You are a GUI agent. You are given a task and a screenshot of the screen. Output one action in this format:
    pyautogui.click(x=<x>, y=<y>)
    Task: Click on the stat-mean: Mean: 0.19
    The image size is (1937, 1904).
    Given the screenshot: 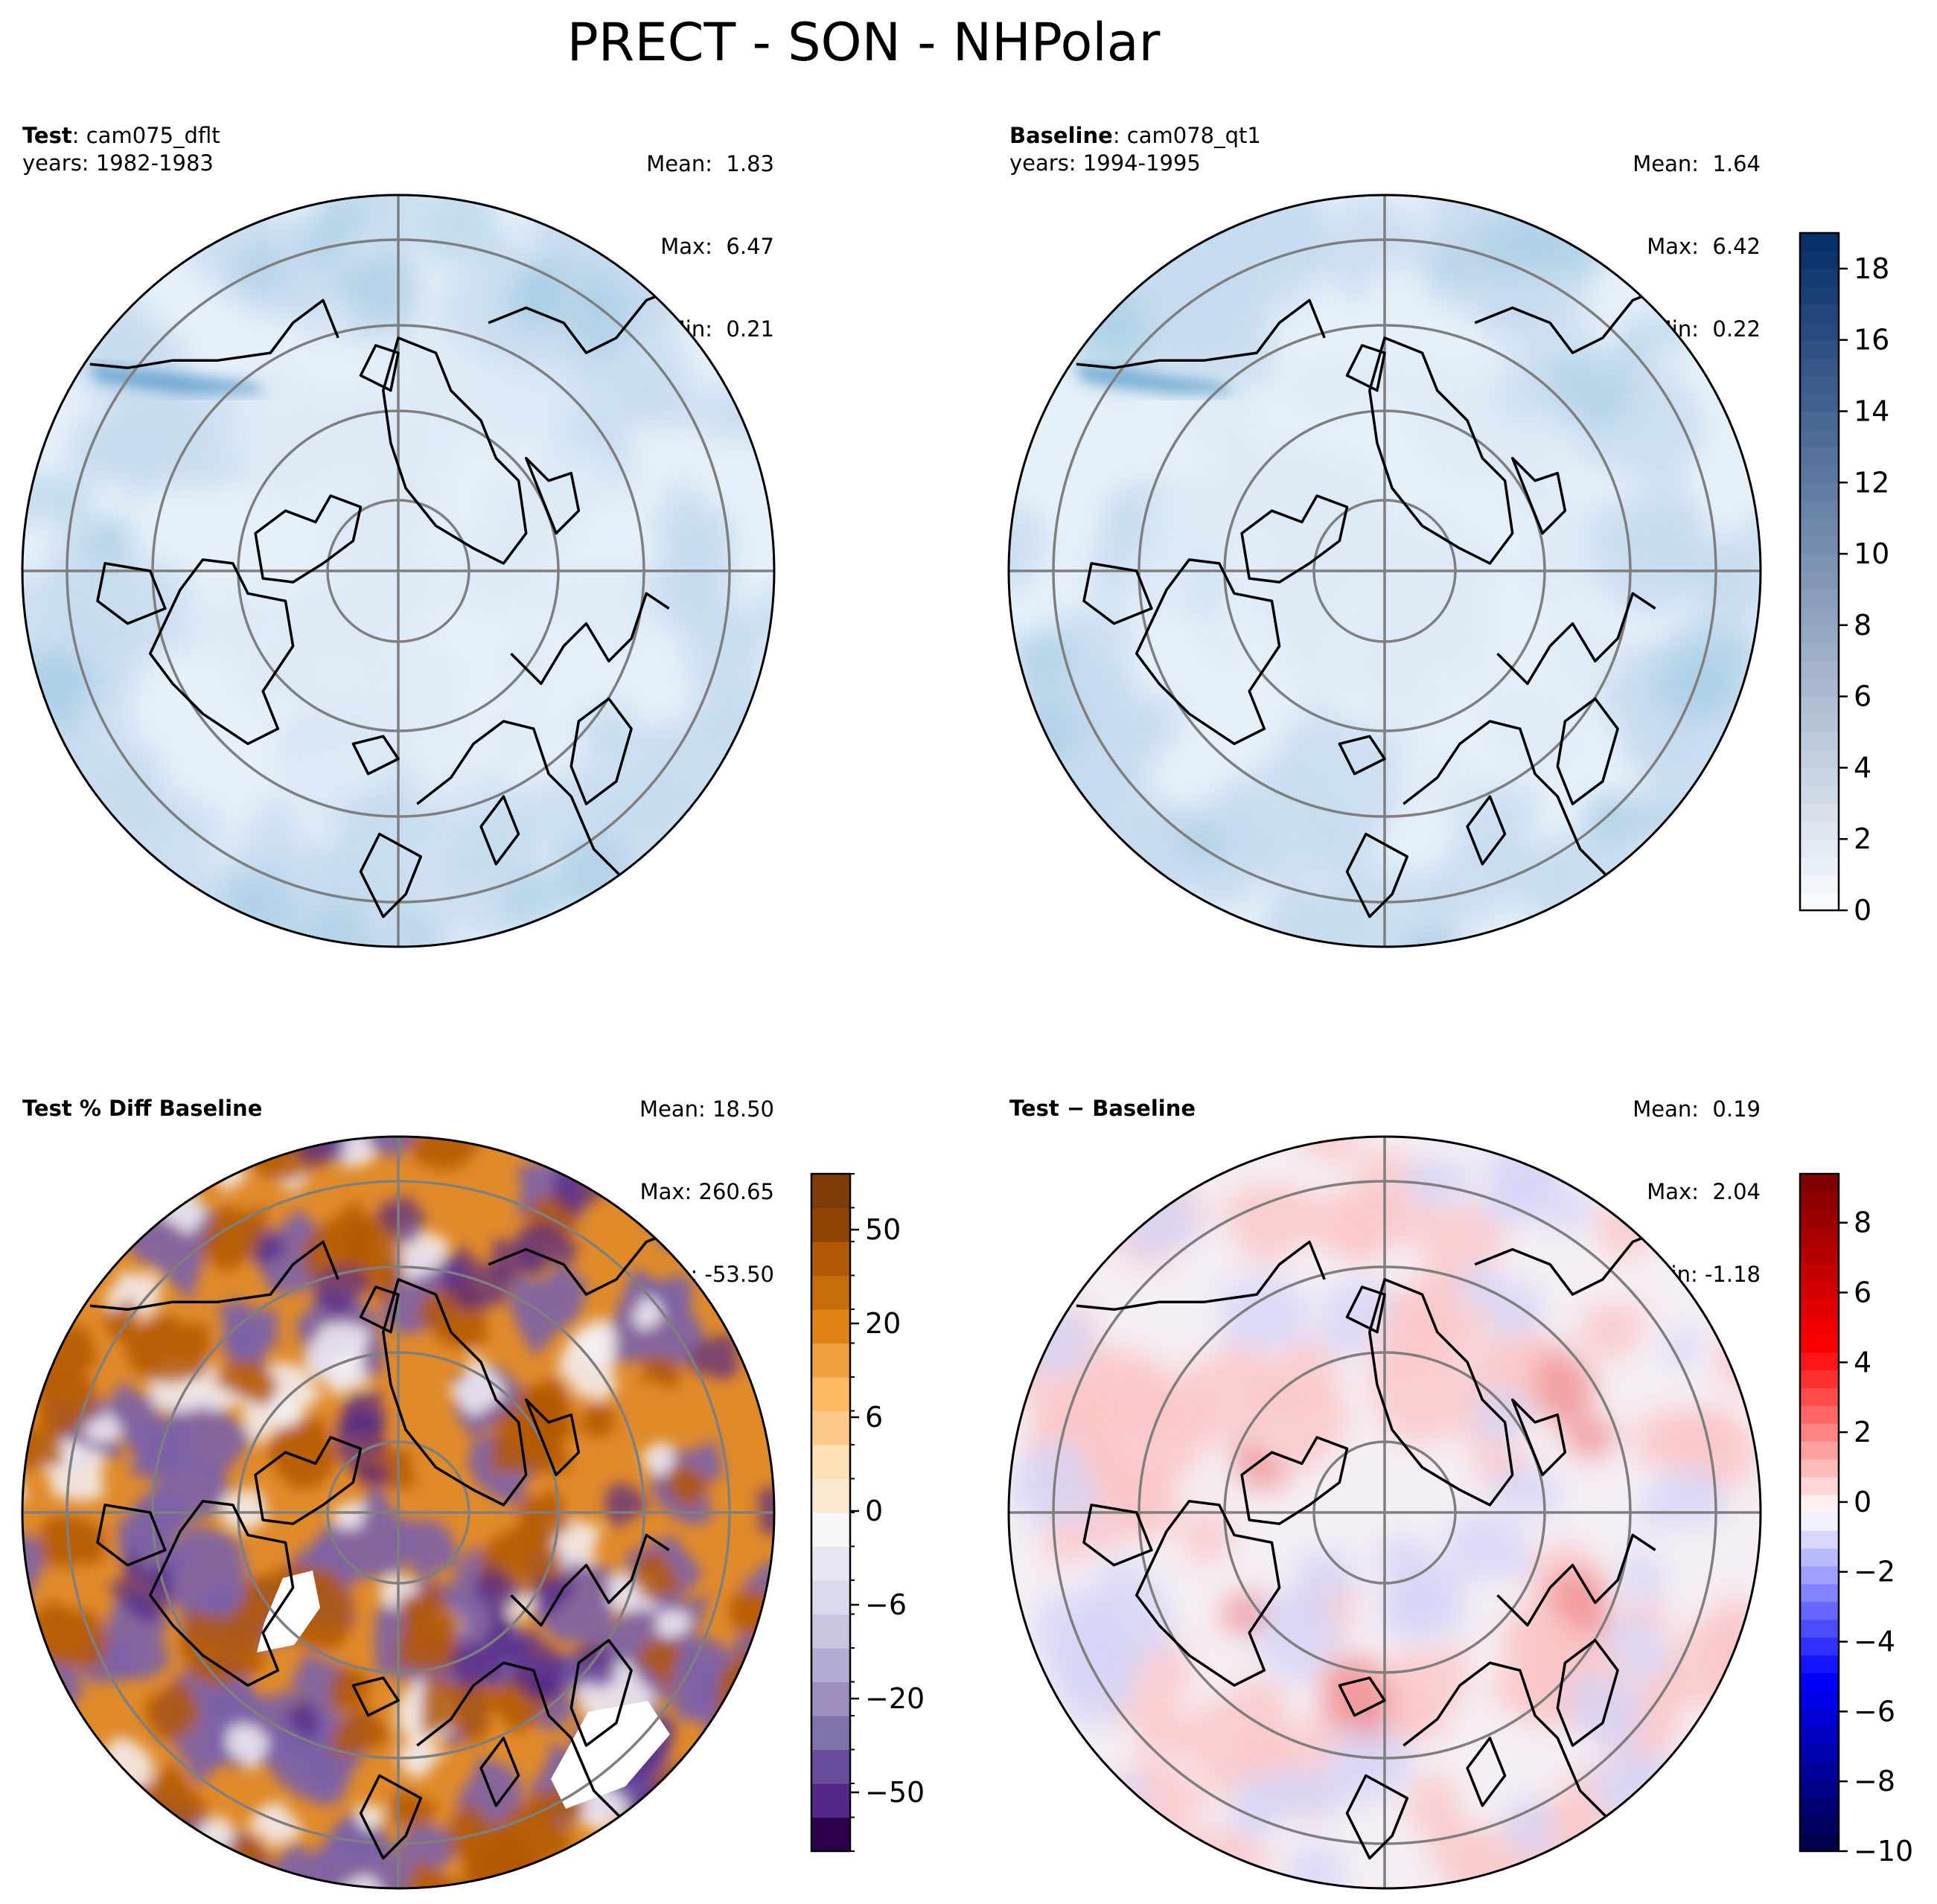 What is the action you would take?
    pyautogui.click(x=1697, y=1109)
    